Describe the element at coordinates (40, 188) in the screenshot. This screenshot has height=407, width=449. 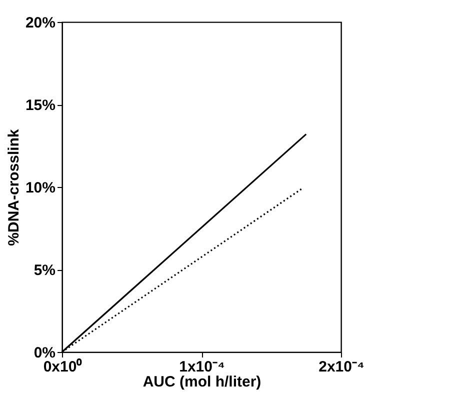
I see `y-tick-label: 10%` at that location.